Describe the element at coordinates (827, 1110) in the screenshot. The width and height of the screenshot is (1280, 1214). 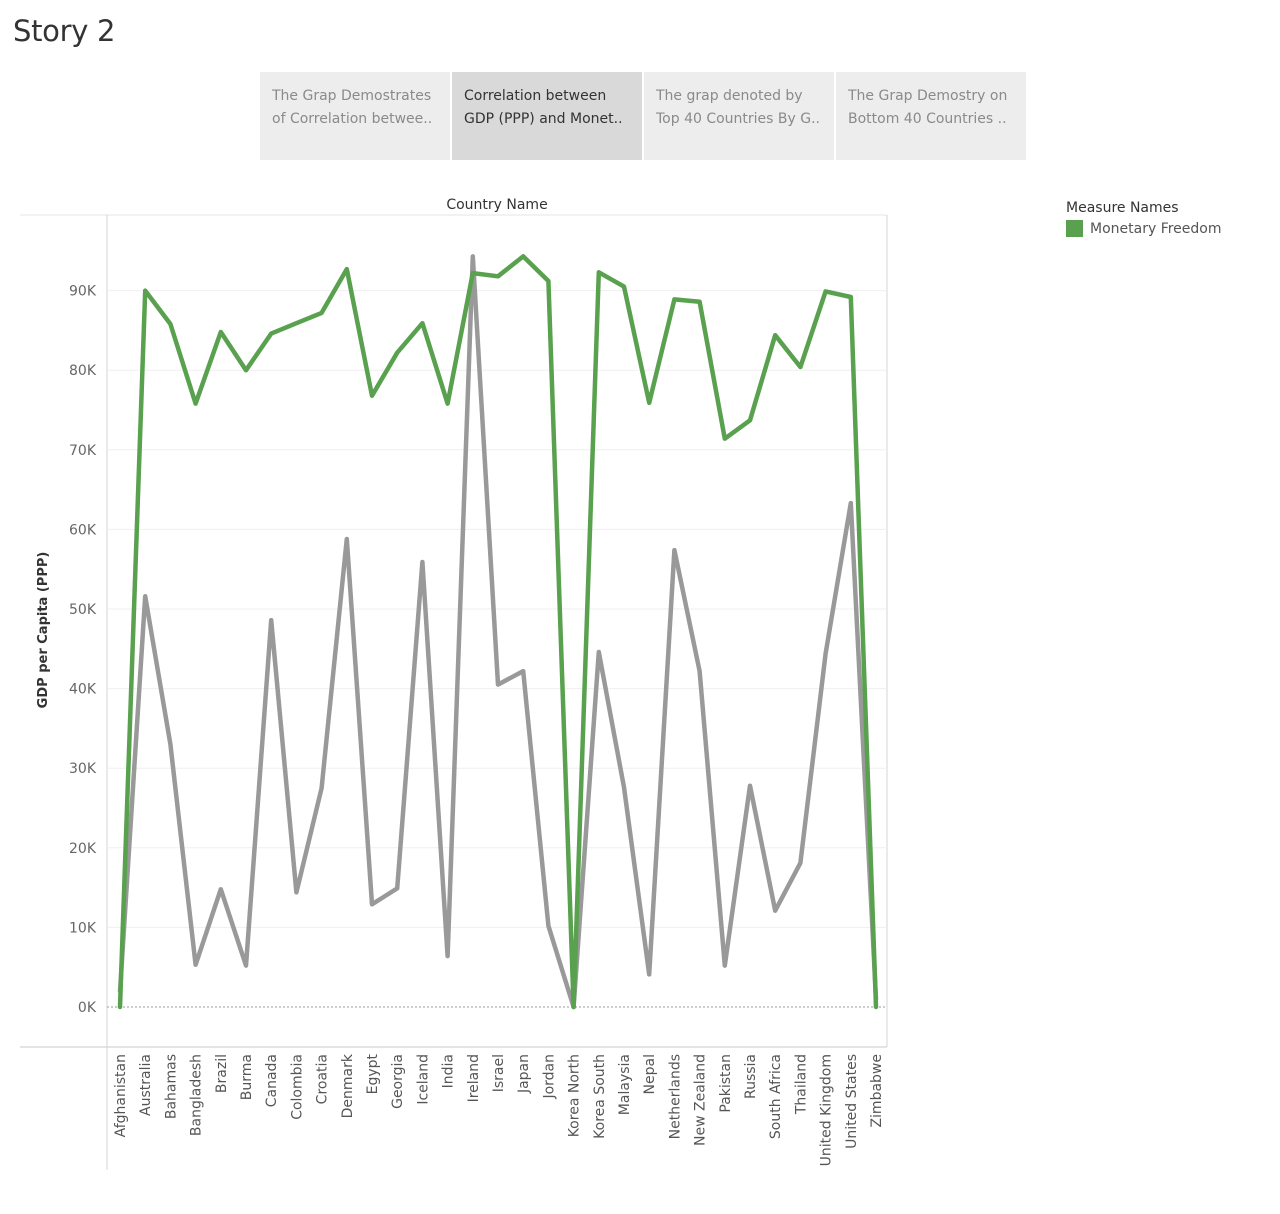
I see `x-tick-label: United Kingdom` at that location.